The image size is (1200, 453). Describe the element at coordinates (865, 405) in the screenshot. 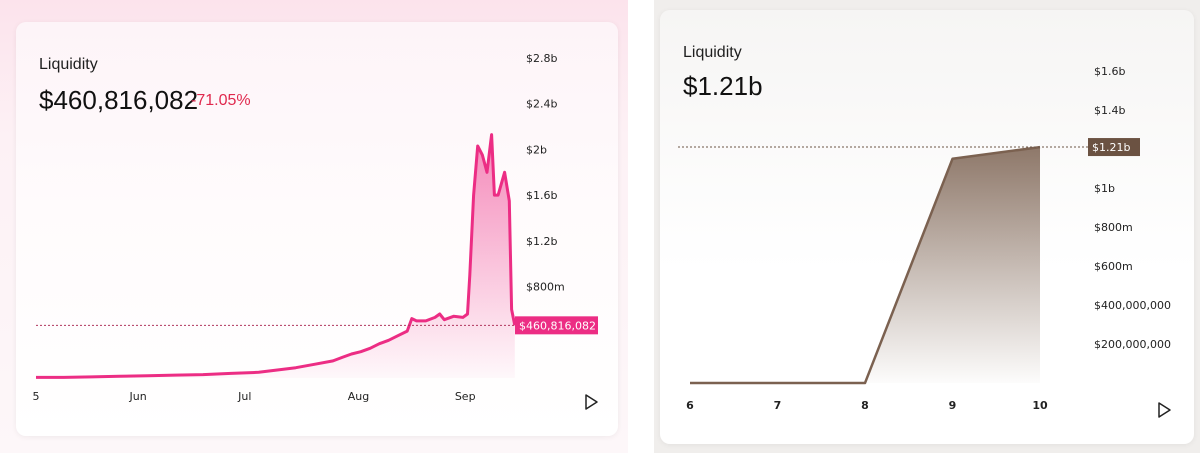

I see `right-x-tick-label: 8` at that location.